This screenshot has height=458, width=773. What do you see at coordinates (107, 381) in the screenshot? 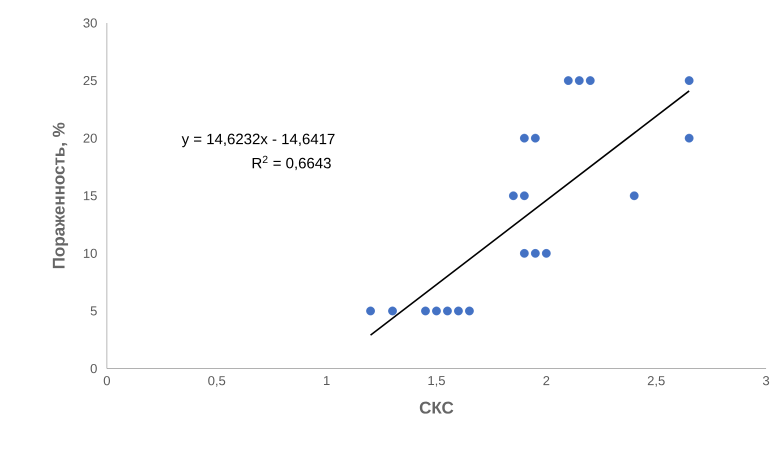
I see `x-tick-label: 0` at bounding box center [107, 381].